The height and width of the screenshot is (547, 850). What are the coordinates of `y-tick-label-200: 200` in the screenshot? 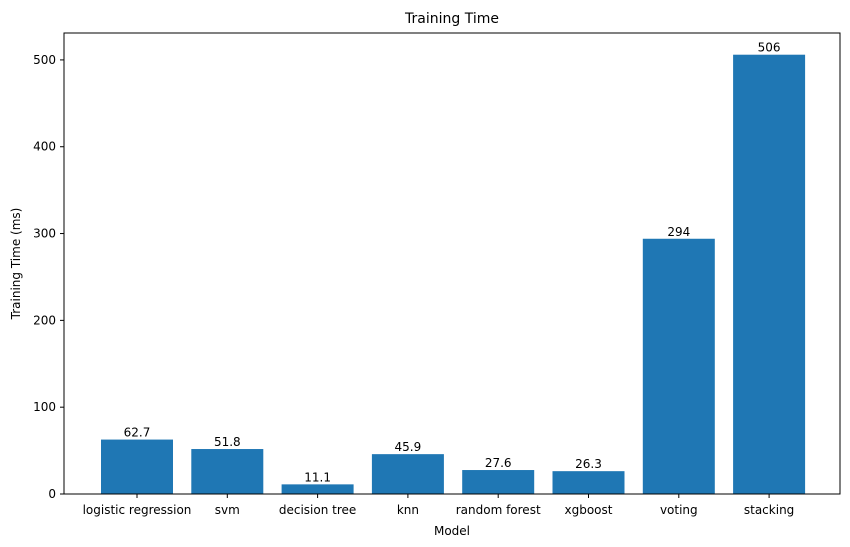 It's located at (44, 320).